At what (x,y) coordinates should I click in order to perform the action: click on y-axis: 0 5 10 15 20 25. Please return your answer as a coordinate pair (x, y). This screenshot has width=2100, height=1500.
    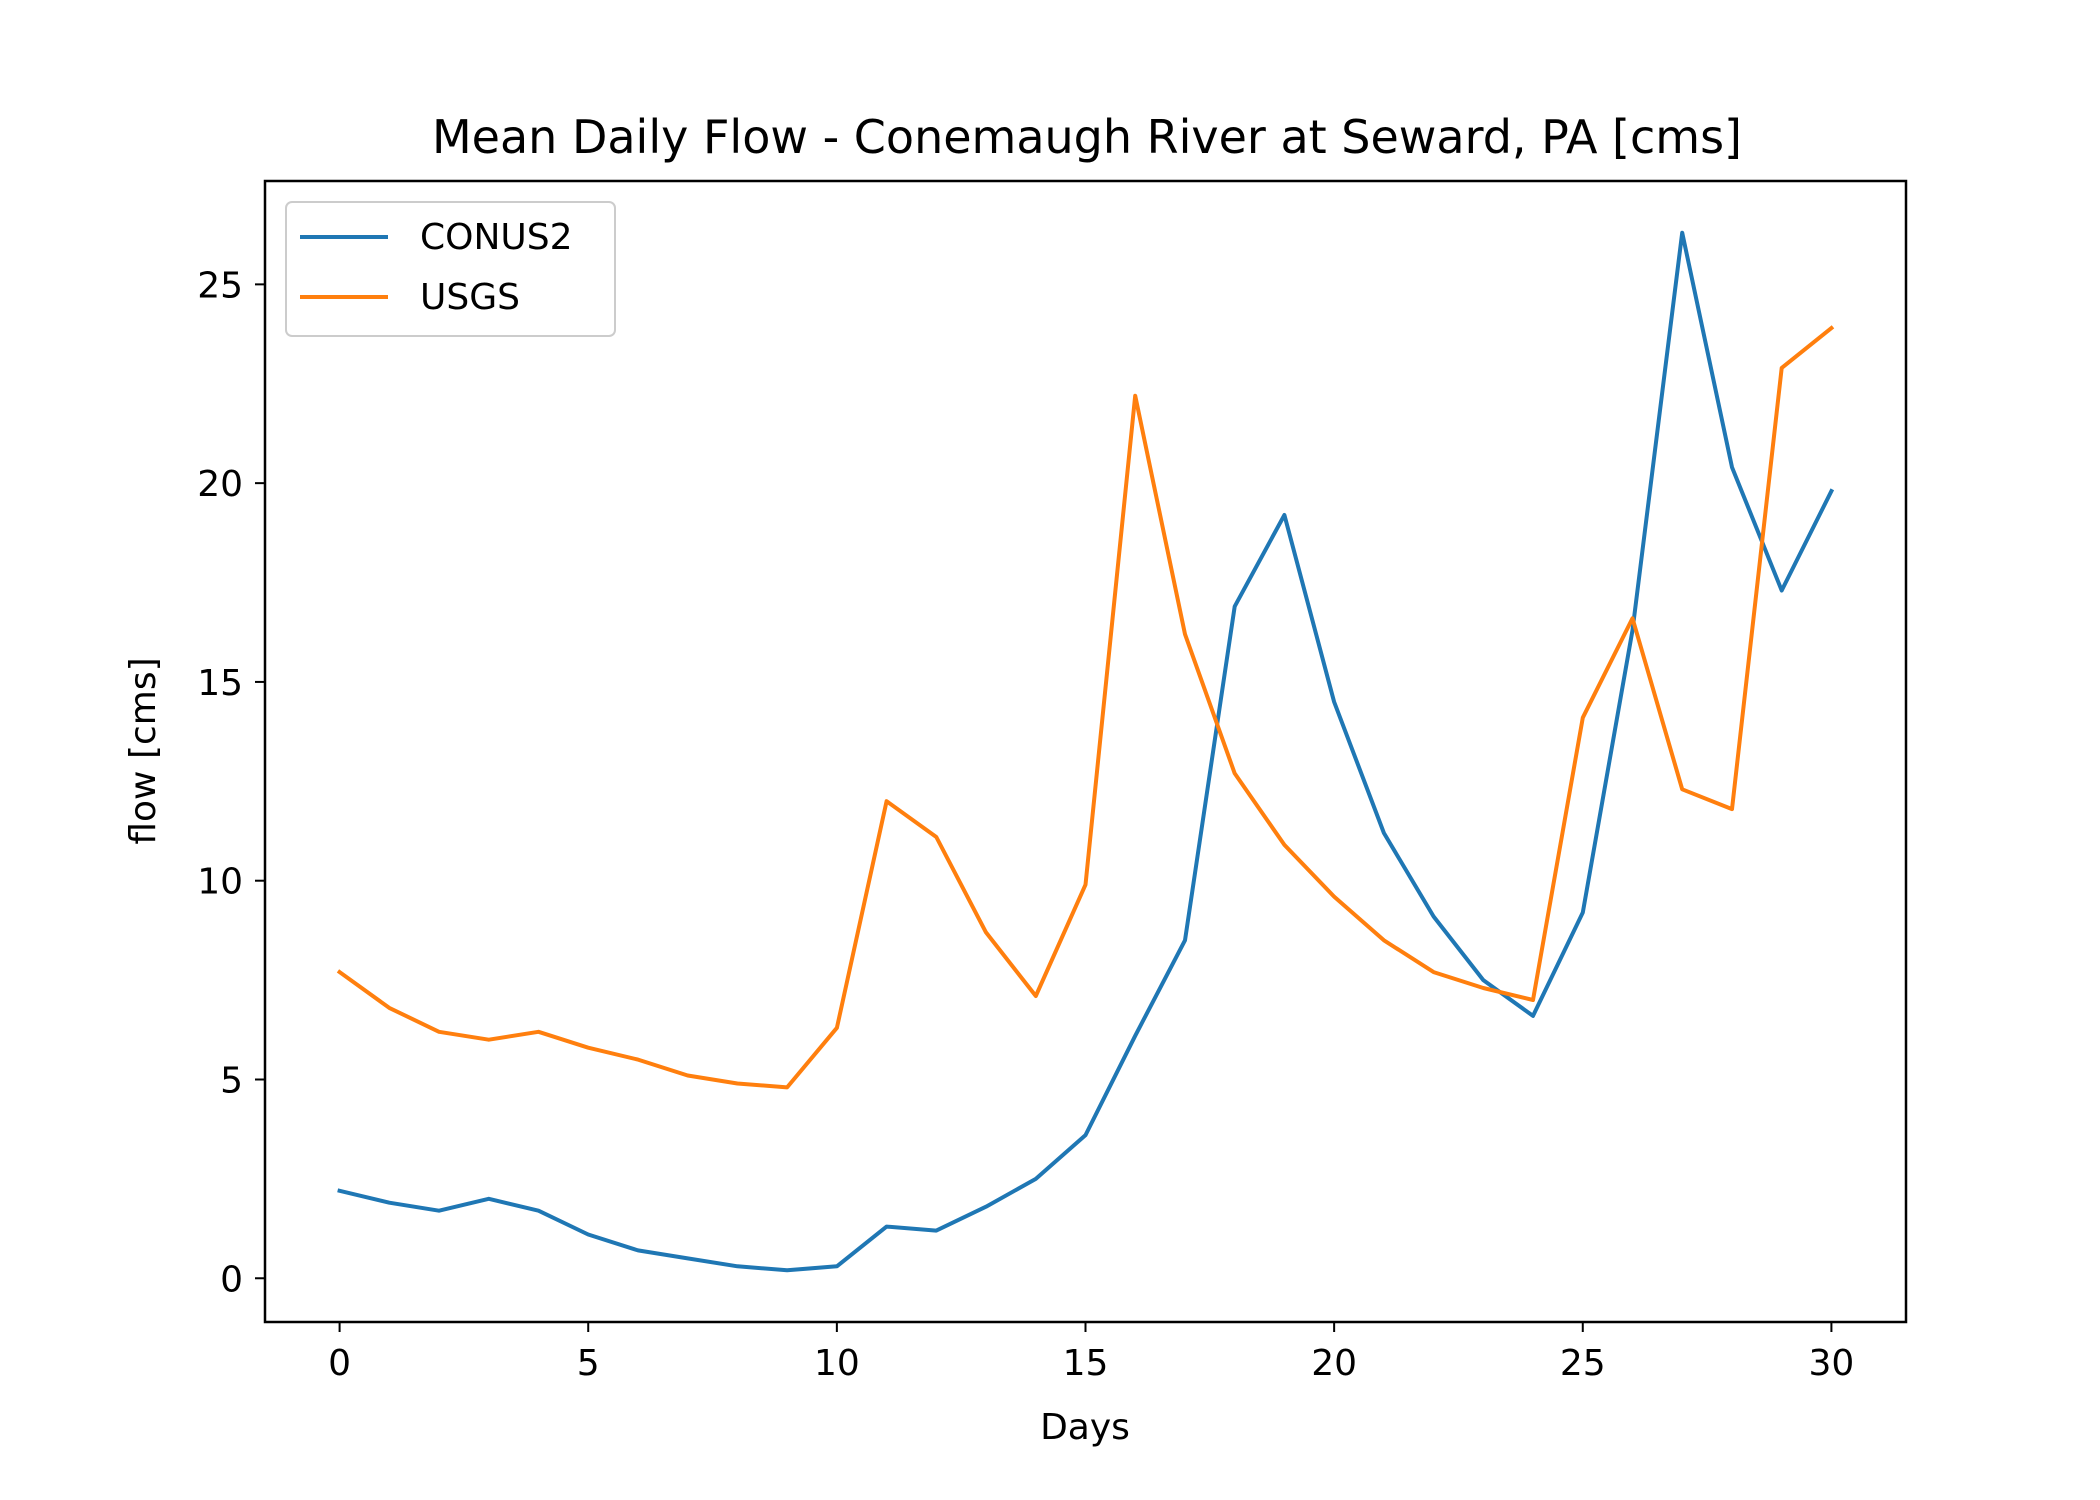
    Looking at the image, I should click on (231, 782).